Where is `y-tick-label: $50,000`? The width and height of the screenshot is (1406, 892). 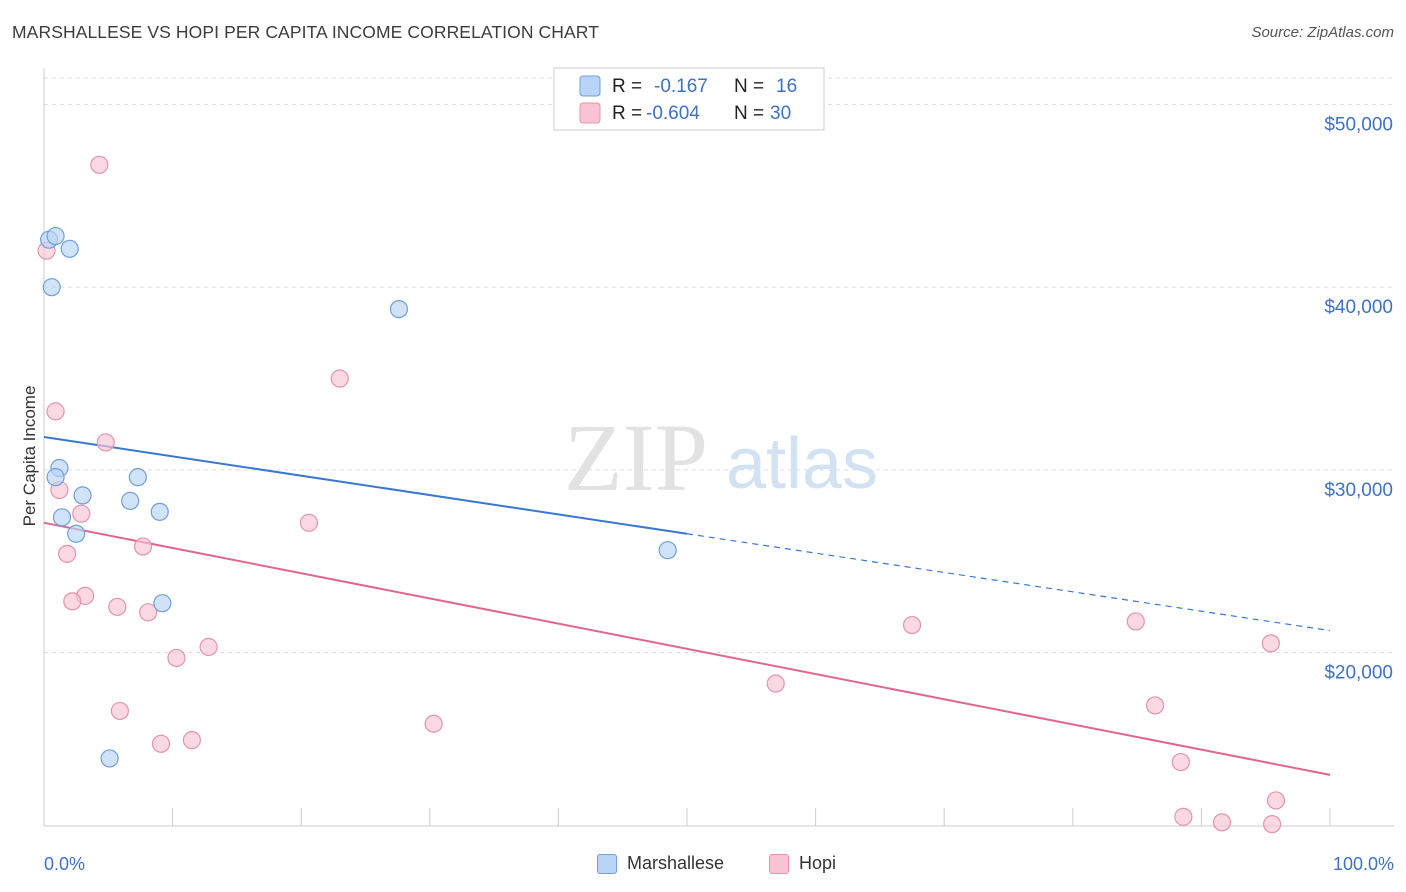
y-tick-label: $50,000 is located at coordinates (1358, 125).